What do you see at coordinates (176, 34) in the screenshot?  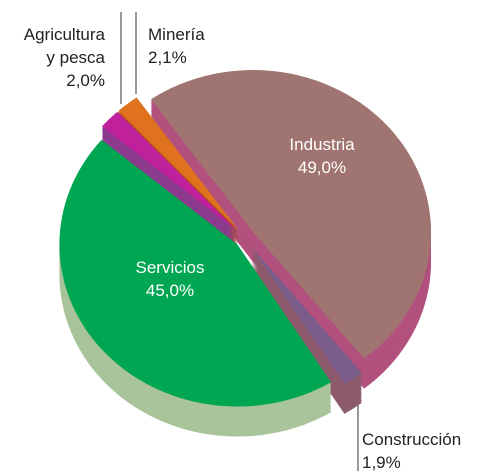 I see `slice-label: Minería` at bounding box center [176, 34].